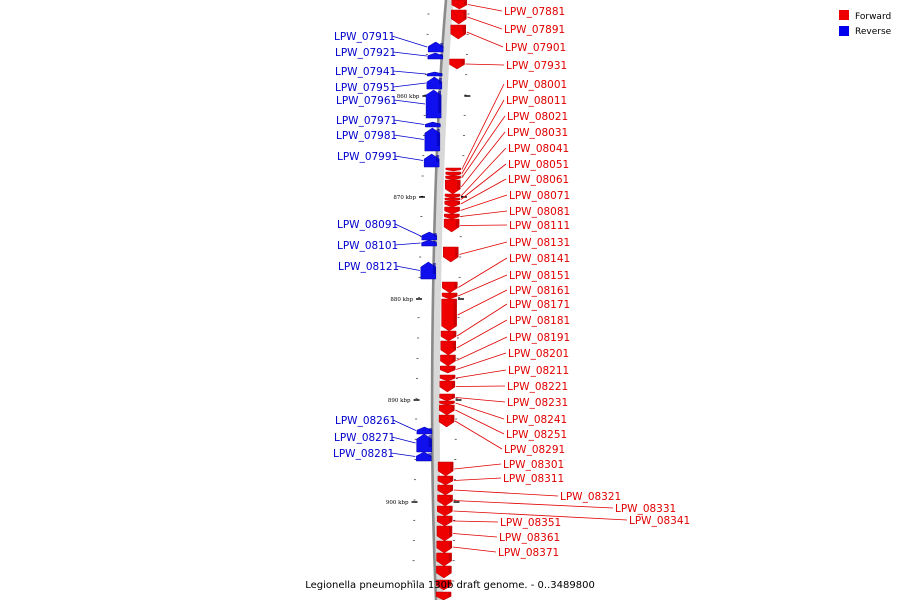 The image size is (900, 600). What do you see at coordinates (539, 226) in the screenshot?
I see `gene-label: LPW_08111` at bounding box center [539, 226].